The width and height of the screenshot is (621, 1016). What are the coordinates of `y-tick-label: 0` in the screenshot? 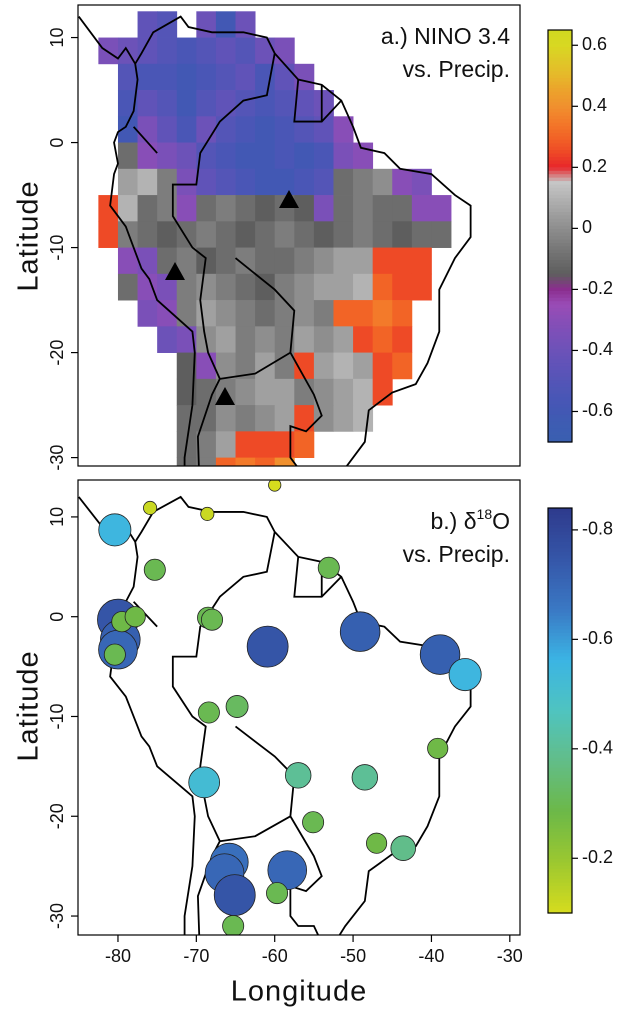 It's located at (57, 143).